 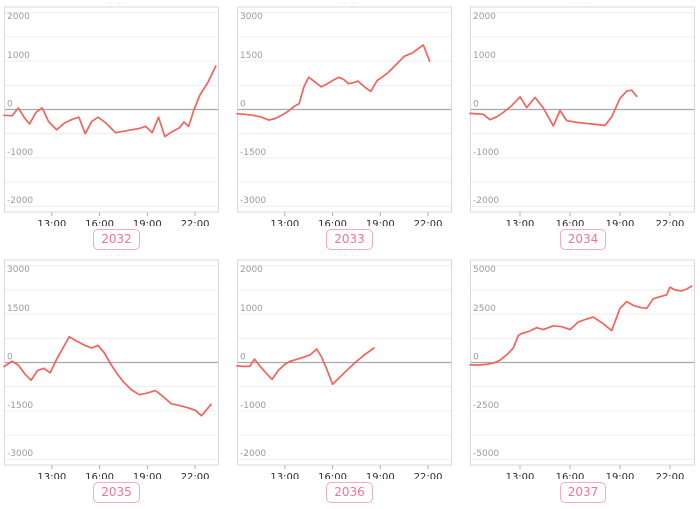 What do you see at coordinates (484, 270) in the screenshot?
I see `y-tick-label: 5000` at bounding box center [484, 270].